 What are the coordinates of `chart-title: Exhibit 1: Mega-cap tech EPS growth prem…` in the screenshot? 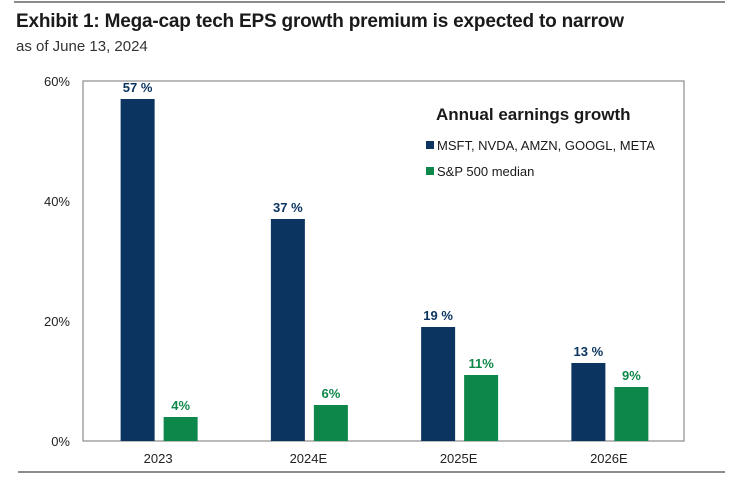 It's located at (320, 21).